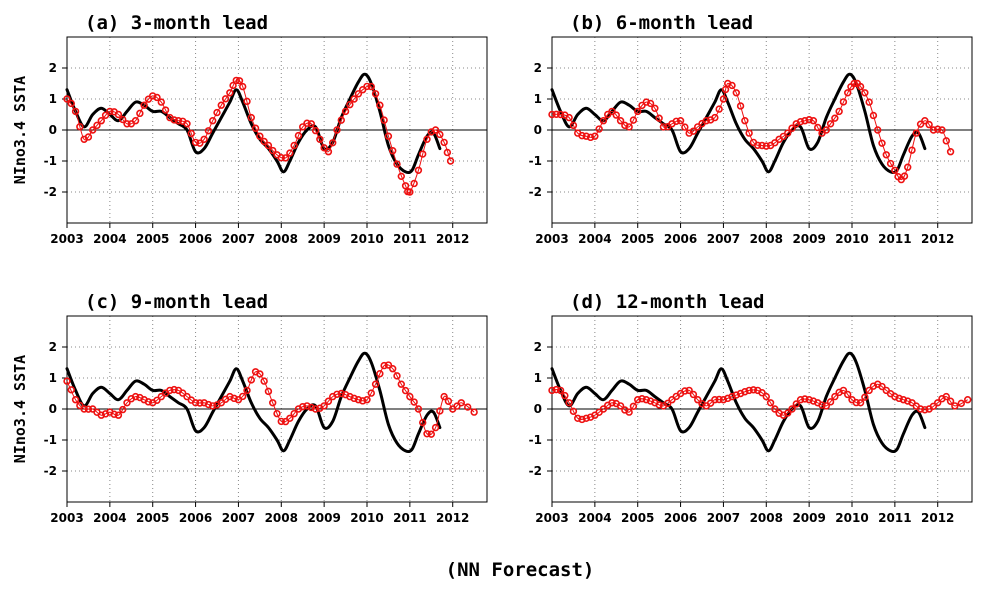 The height and width of the screenshot is (594, 985). What do you see at coordinates (253, 402) in the screenshot?
I see `observed-line` at bounding box center [253, 402].